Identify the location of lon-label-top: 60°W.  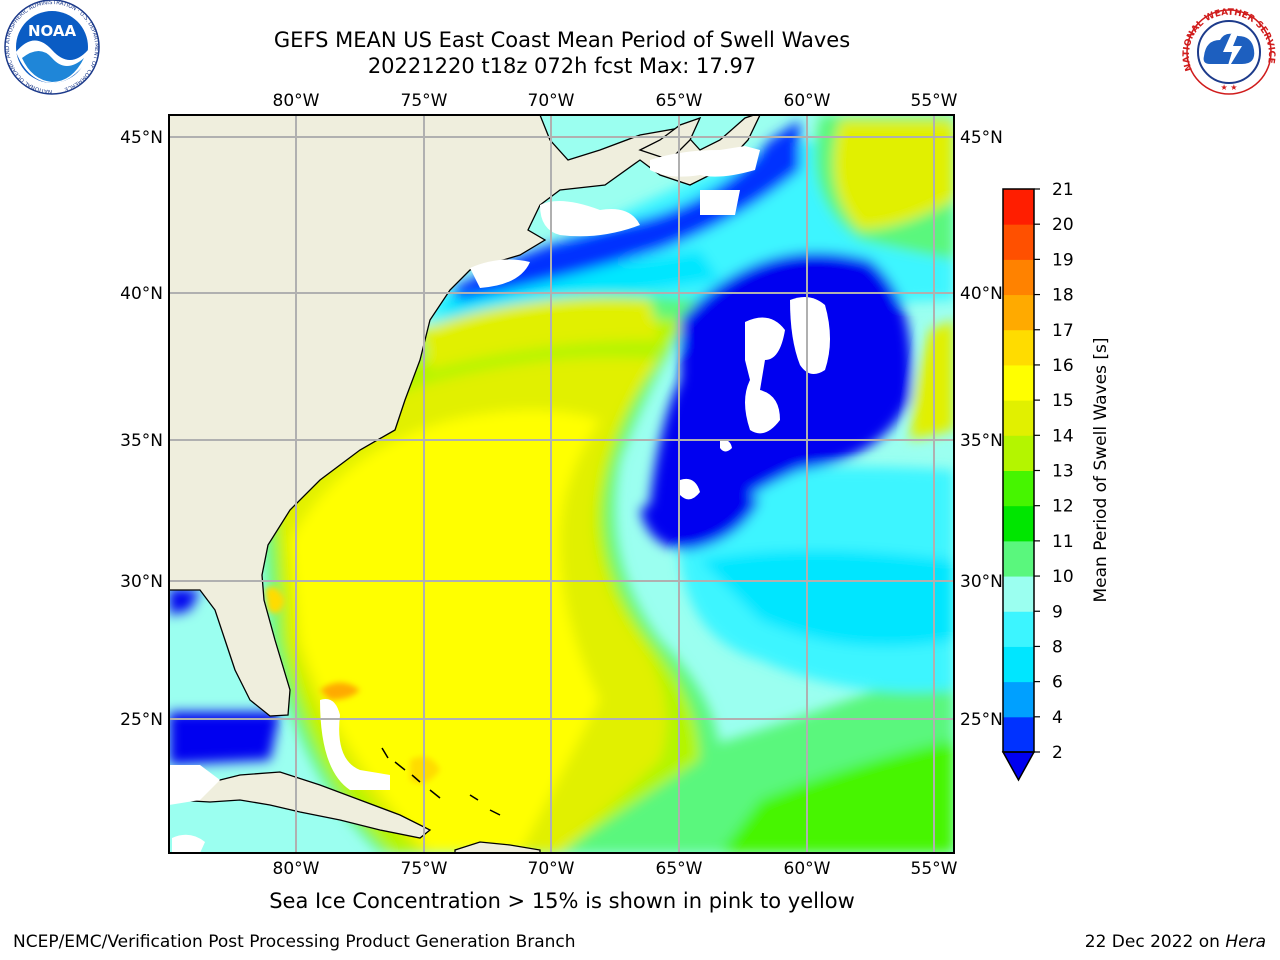
(807, 101).